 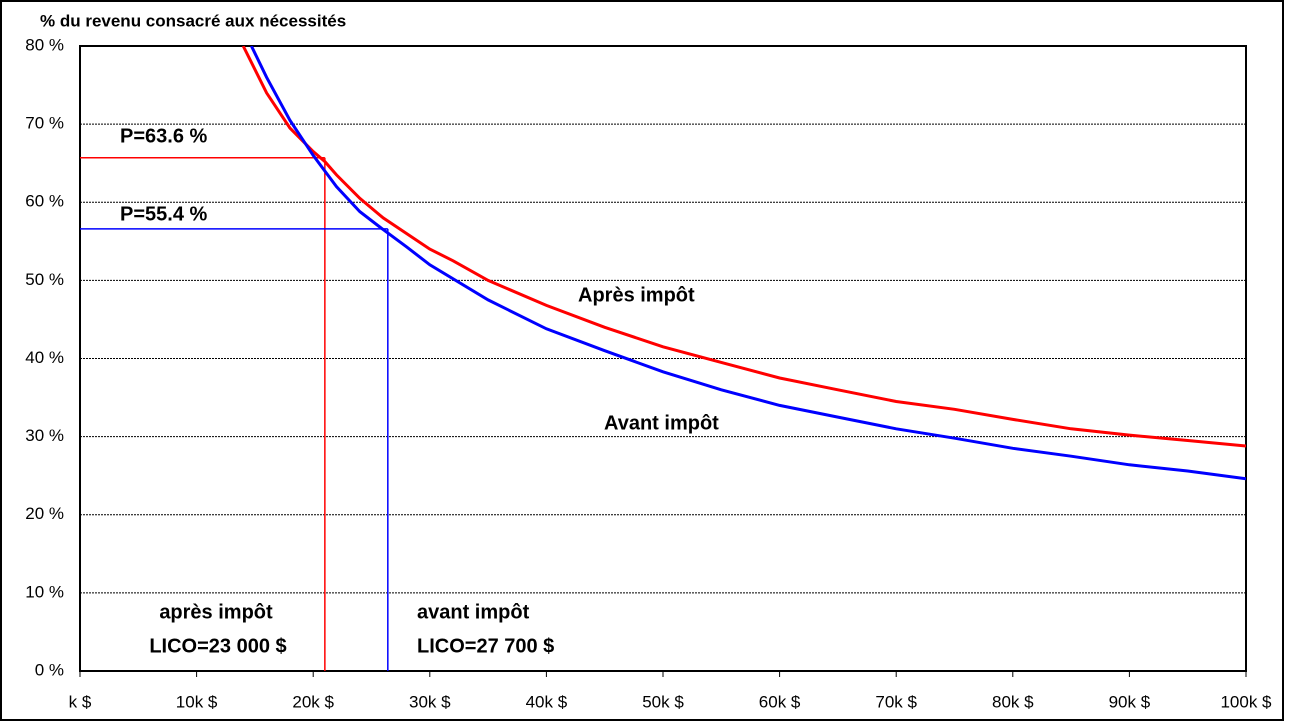 I want to click on x-tick-label: 60k $, so click(x=780, y=701).